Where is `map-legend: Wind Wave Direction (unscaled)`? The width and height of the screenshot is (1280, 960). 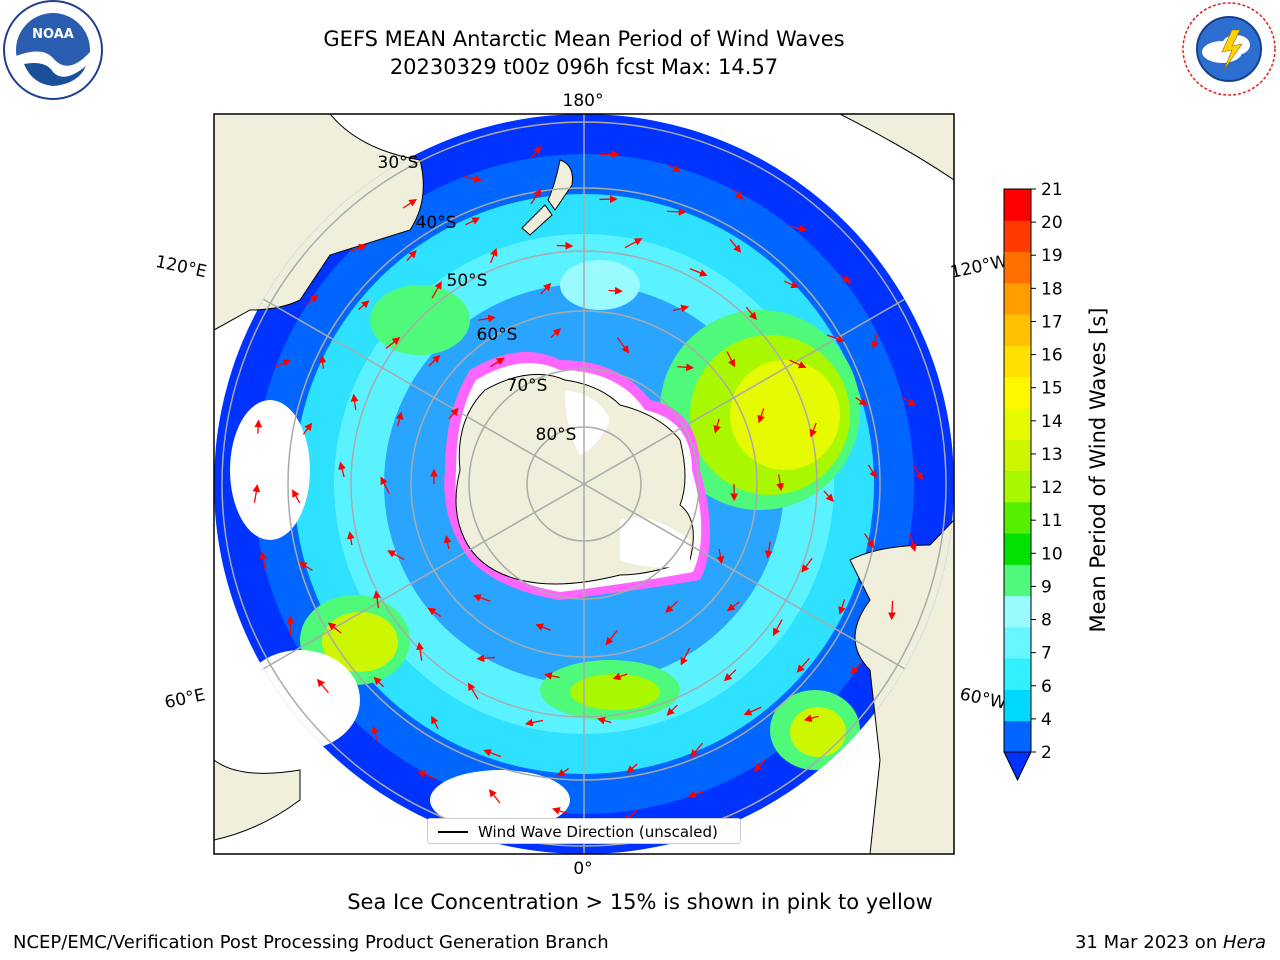
map-legend: Wind Wave Direction (unscaled) is located at coordinates (584, 831).